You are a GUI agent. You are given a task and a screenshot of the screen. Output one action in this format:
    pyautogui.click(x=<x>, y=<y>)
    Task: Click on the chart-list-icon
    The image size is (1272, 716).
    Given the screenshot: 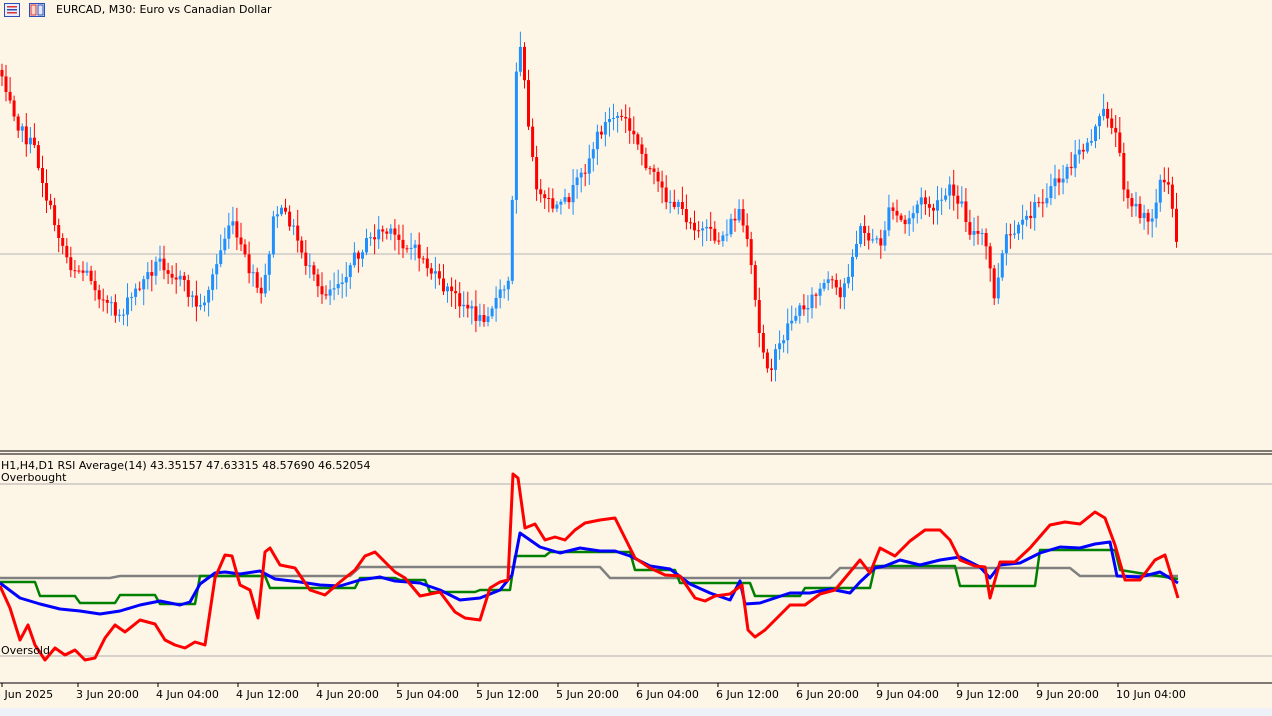 What is the action you would take?
    pyautogui.click(x=12, y=10)
    